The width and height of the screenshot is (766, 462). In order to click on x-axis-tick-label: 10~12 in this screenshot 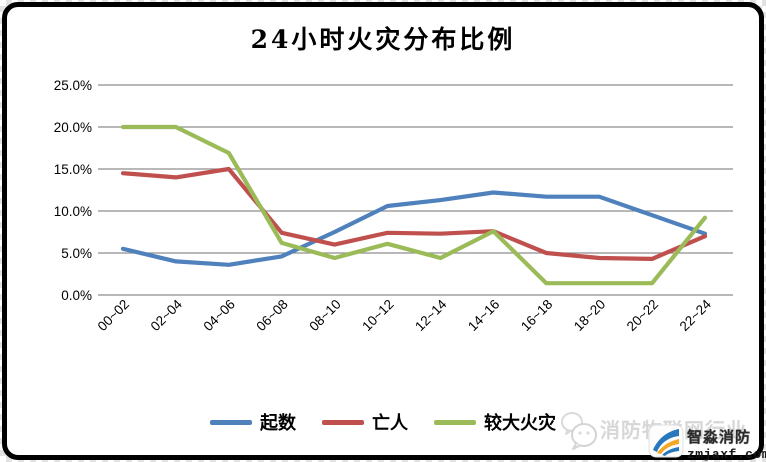, I will do `click(377, 315)`.